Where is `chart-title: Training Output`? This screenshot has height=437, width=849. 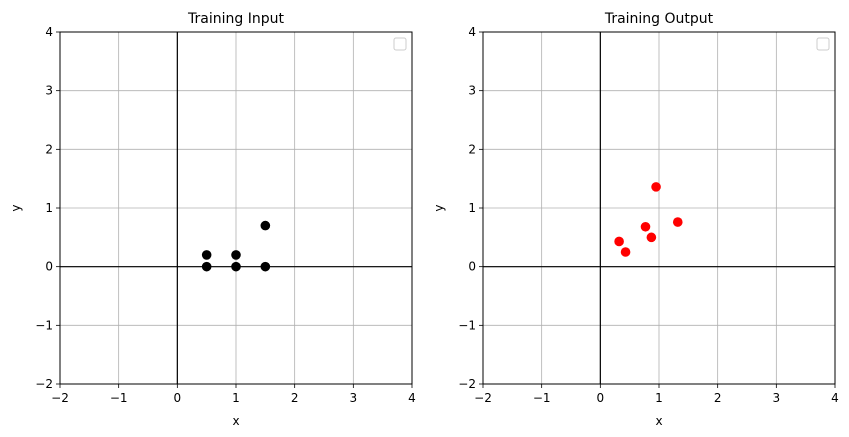 chart-title: Training Output is located at coordinates (659, 19).